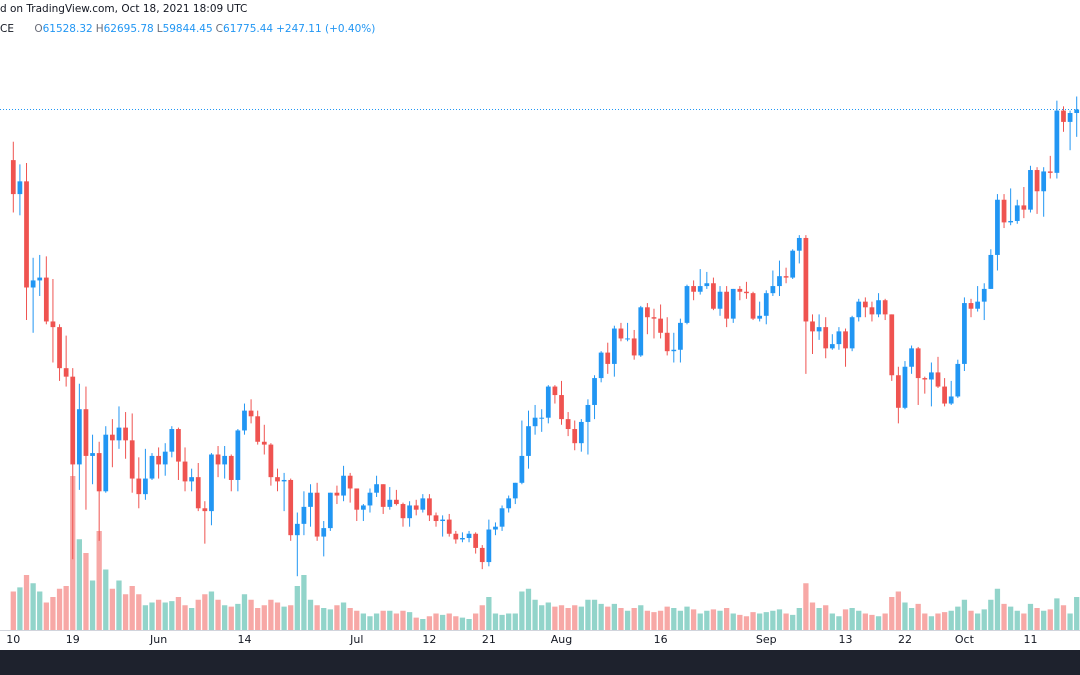  Describe the element at coordinates (159, 29) in the screenshot. I see `ohlc-key: L` at that location.